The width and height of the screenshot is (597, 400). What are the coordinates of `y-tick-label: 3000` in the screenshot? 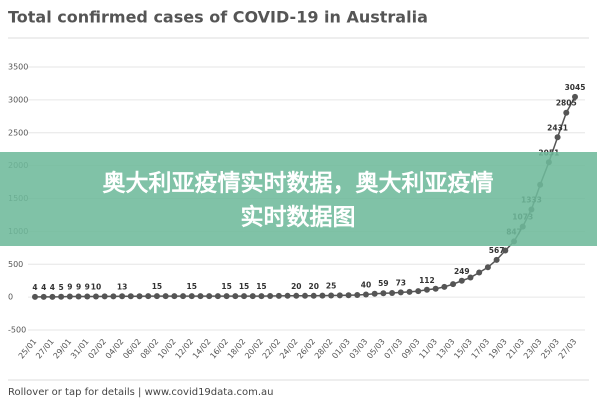 It's located at (18, 99).